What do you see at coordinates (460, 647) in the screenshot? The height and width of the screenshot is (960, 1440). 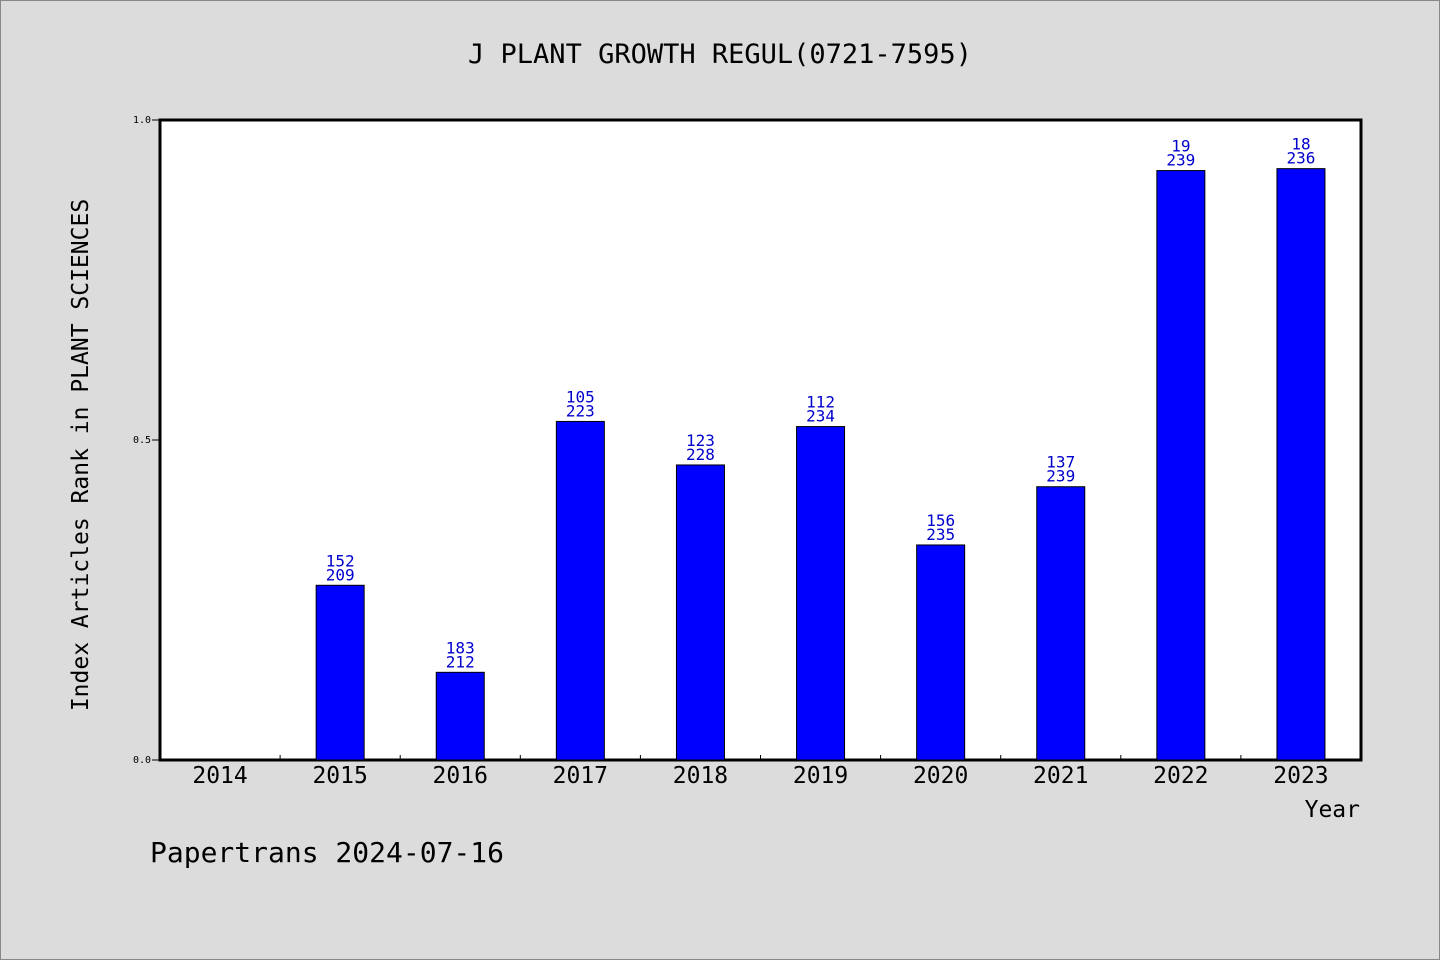 I see `bar-rank-label: 183` at bounding box center [460, 647].